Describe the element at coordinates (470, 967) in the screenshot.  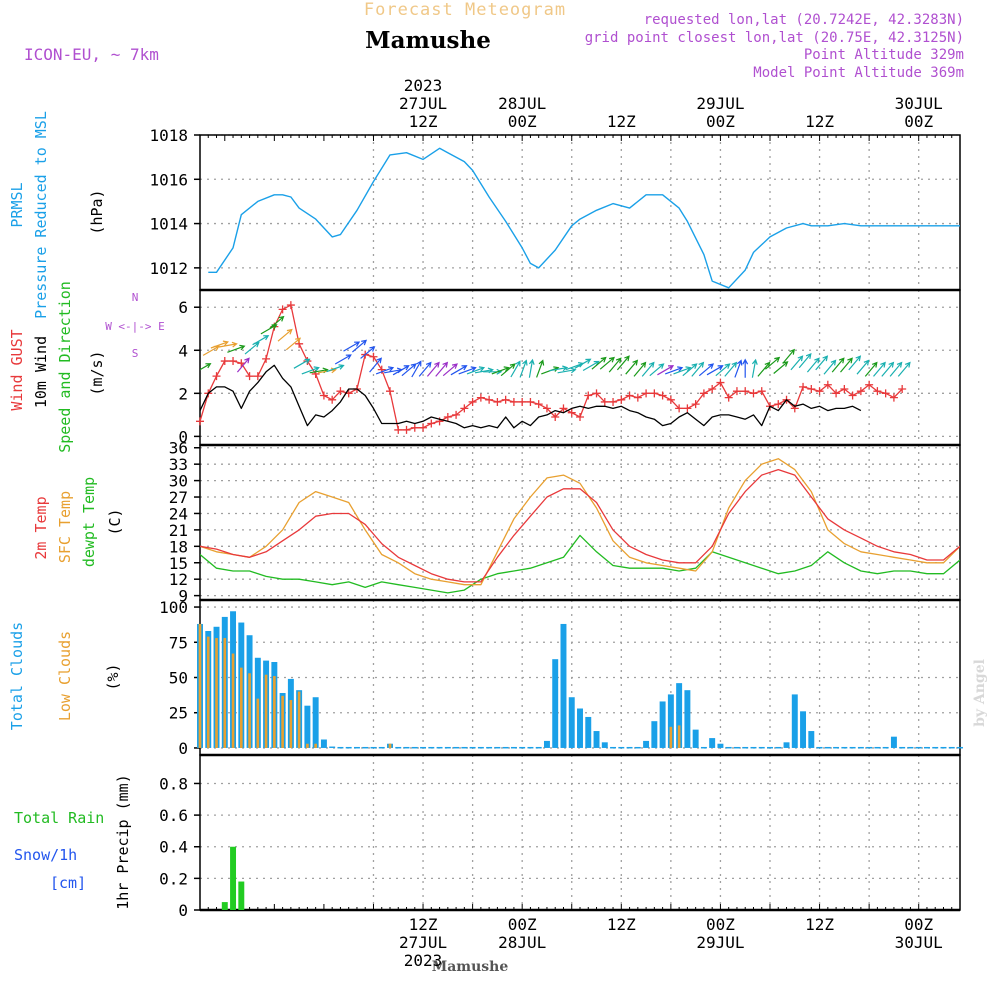
I see `footer-location: Mamushe` at that location.